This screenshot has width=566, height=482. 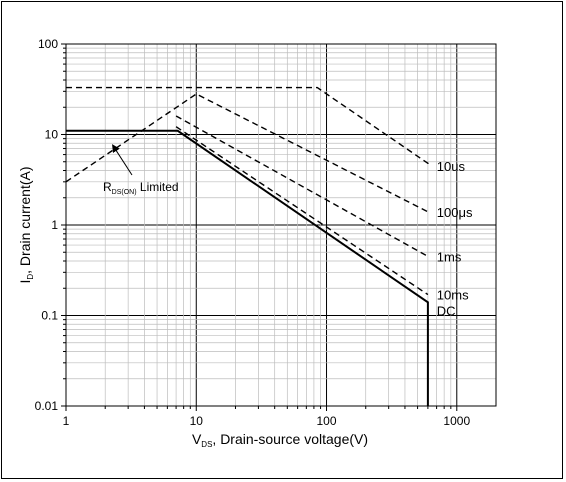 What do you see at coordinates (197, 439) in the screenshot?
I see `x-axis-title-main: V` at bounding box center [197, 439].